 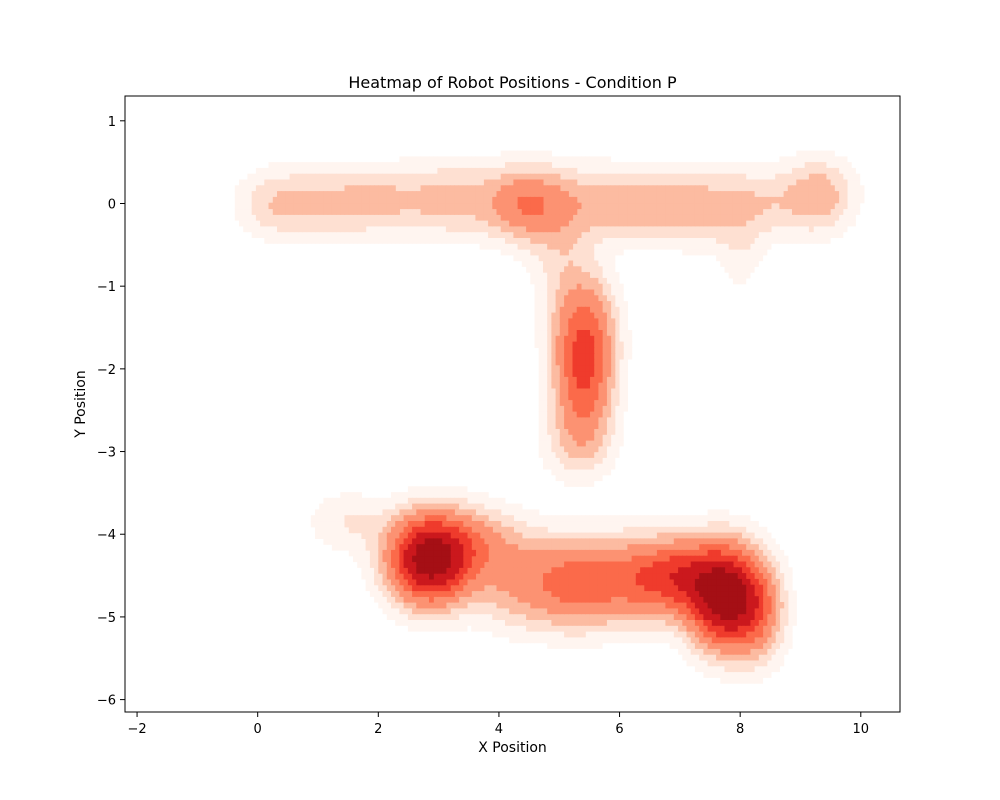 What do you see at coordinates (111, 412) in the screenshot?
I see `y-axis-ticks: 1 0 −1 −2 −3 −4 −5 −6` at bounding box center [111, 412].